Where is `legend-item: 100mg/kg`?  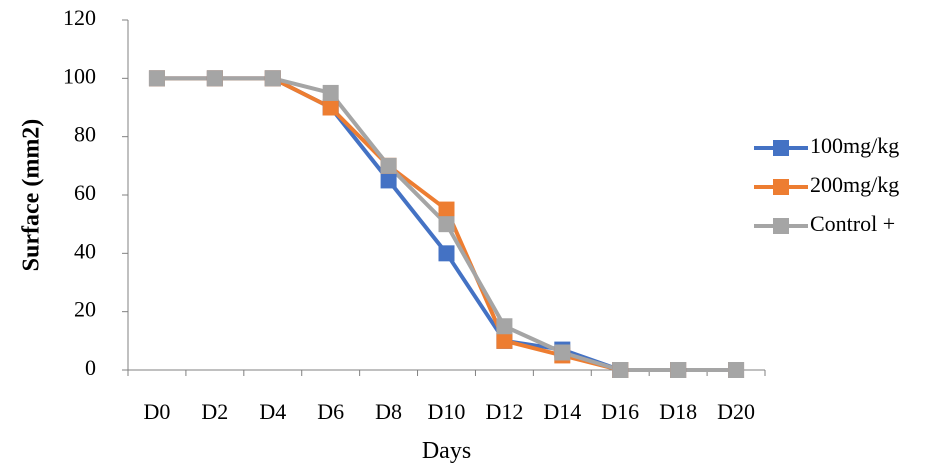
legend-item: 100mg/kg is located at coordinates (826, 145).